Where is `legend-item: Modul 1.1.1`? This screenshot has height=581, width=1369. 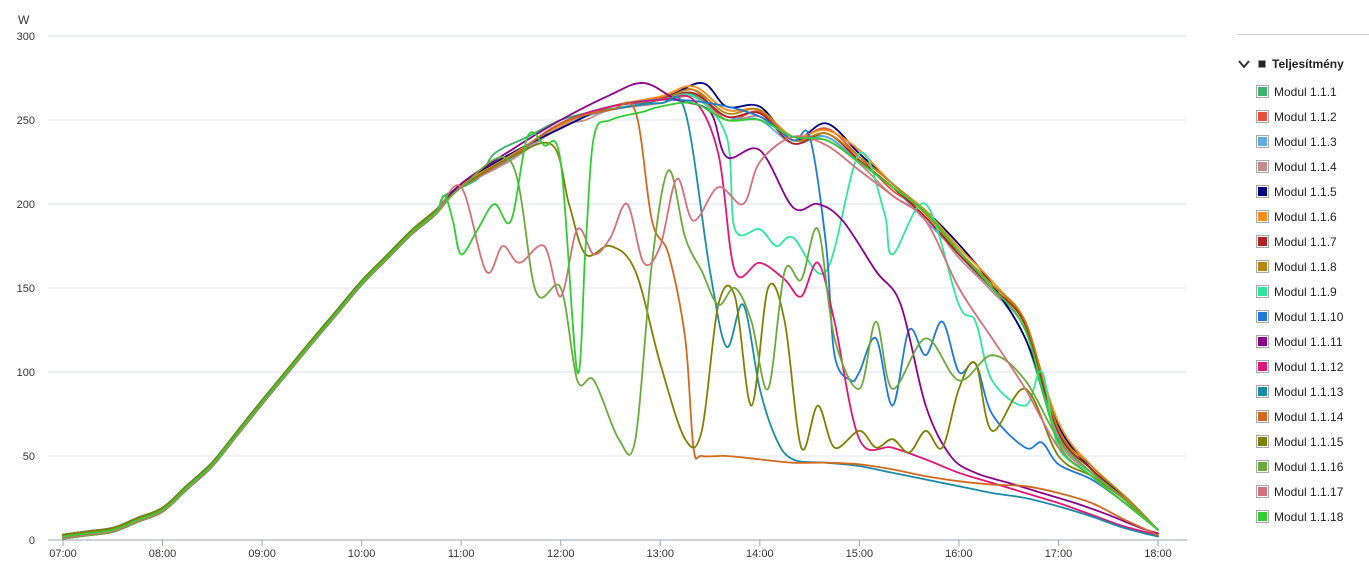
legend-item: Modul 1.1.1 is located at coordinates (1303, 91).